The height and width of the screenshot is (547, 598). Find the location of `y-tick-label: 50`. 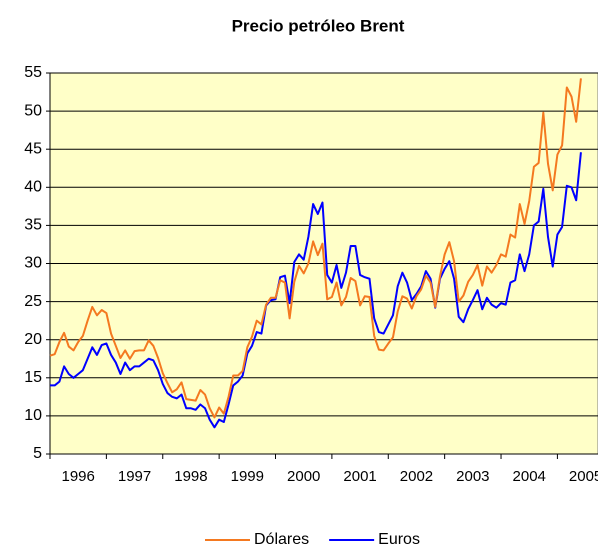

y-tick-label: 50 is located at coordinates (33, 110).